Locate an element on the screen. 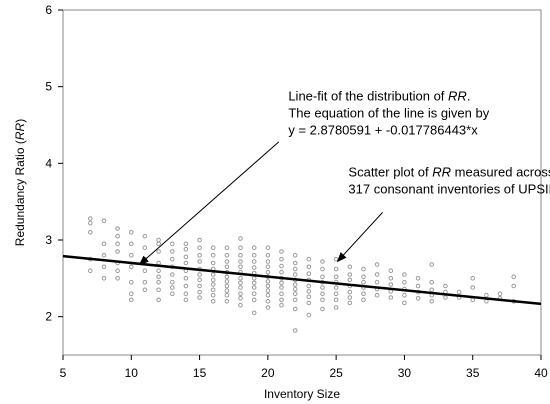 Image resolution: width=550 pixels, height=404 pixels. annotation-line: The equation of the line is given by is located at coordinates (388, 112).